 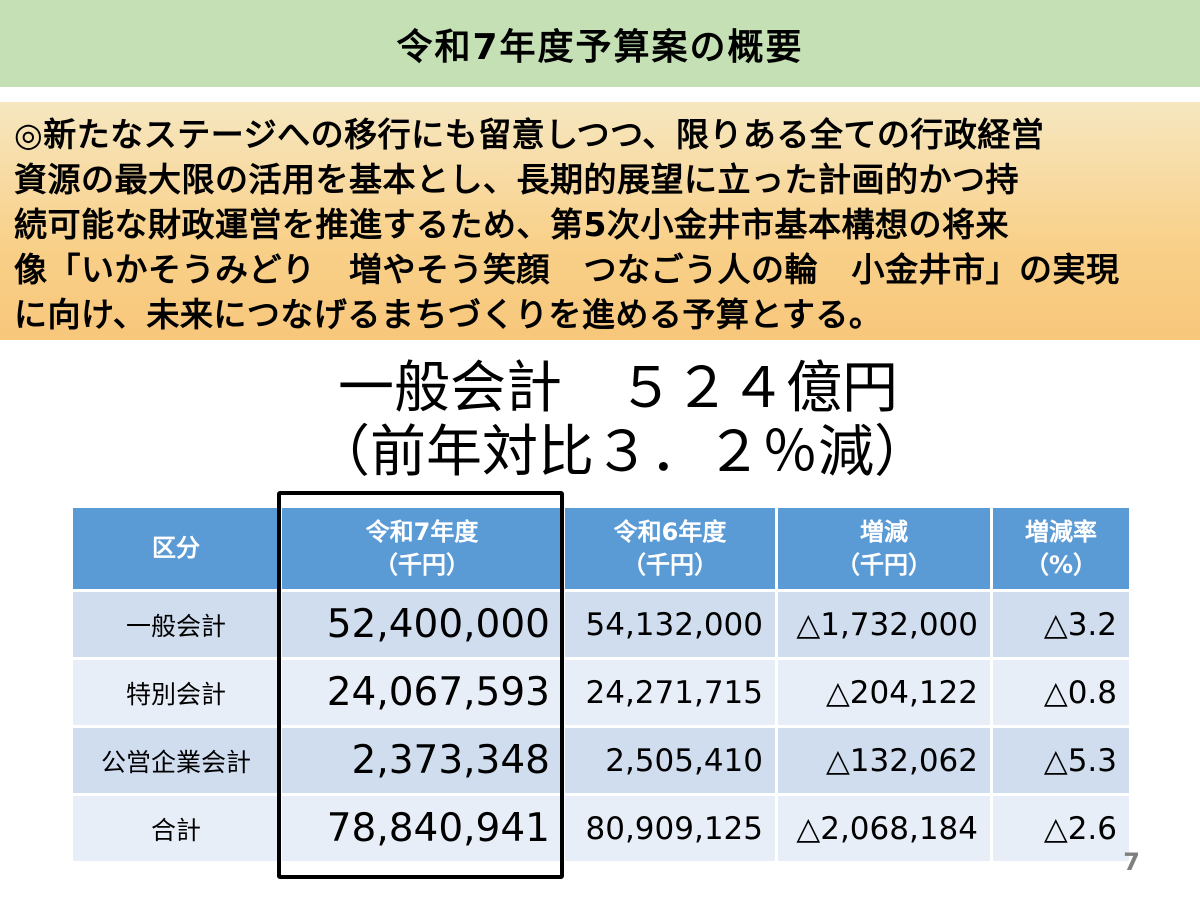 What do you see at coordinates (670, 548) in the screenshot?
I see `header-r6: 令和6年度 （千円）` at bounding box center [670, 548].